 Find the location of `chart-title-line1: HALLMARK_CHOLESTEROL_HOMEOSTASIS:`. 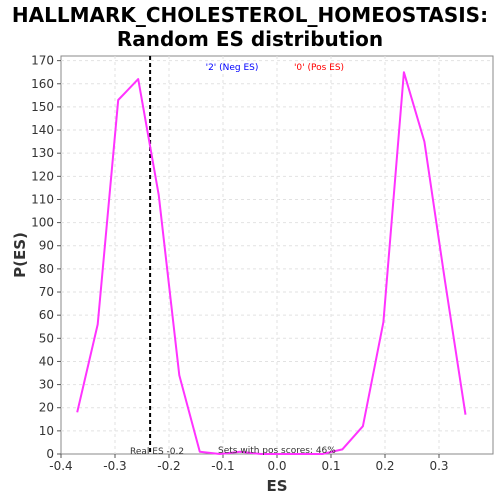

chart-title-line1: HALLMARK_CHOLESTEROL_HOMEOSTASIS: is located at coordinates (250, 15).